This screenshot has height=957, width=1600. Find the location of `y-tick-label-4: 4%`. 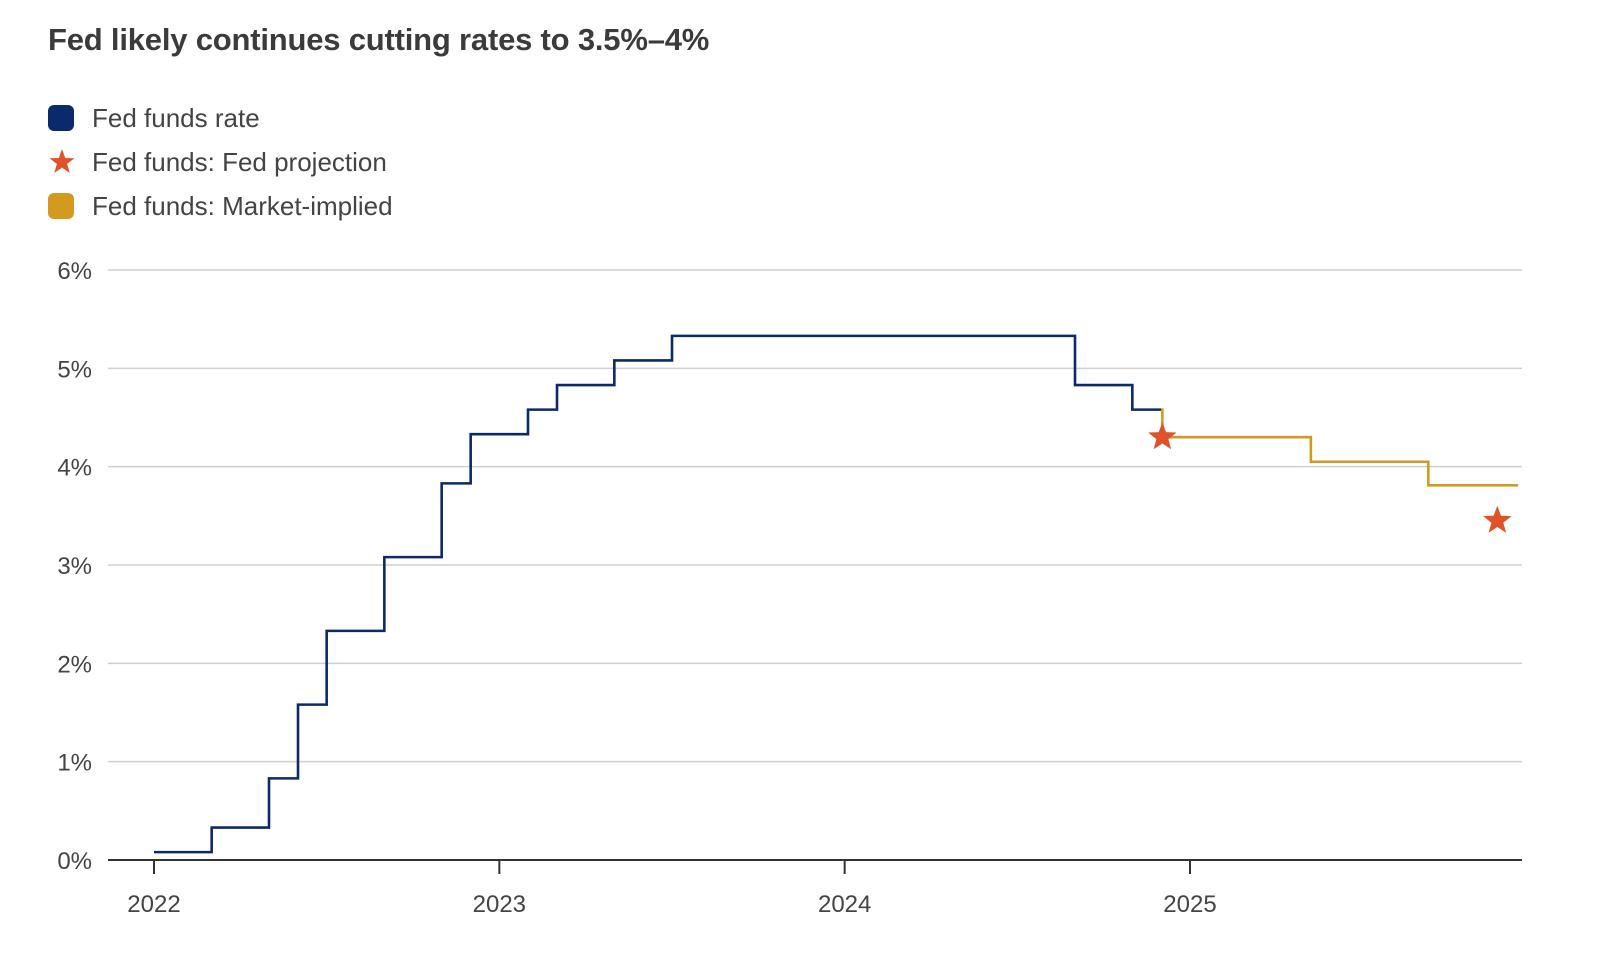

y-tick-label-4: 4% is located at coordinates (74, 468).